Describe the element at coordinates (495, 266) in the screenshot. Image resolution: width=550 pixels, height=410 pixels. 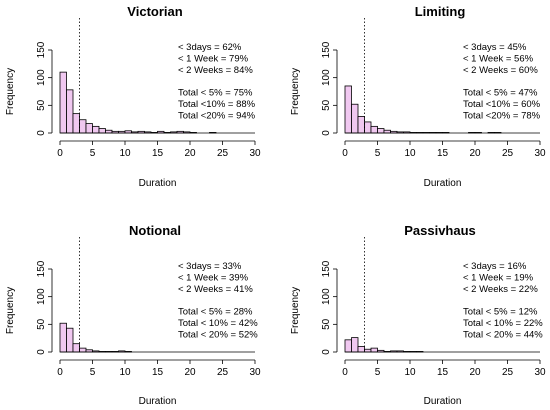
I see `annotation-text: < 3days = 16%` at that location.